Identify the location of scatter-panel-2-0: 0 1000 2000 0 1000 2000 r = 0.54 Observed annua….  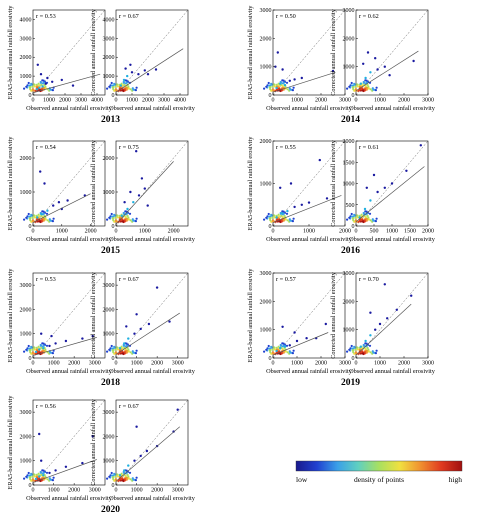
(60, 189).